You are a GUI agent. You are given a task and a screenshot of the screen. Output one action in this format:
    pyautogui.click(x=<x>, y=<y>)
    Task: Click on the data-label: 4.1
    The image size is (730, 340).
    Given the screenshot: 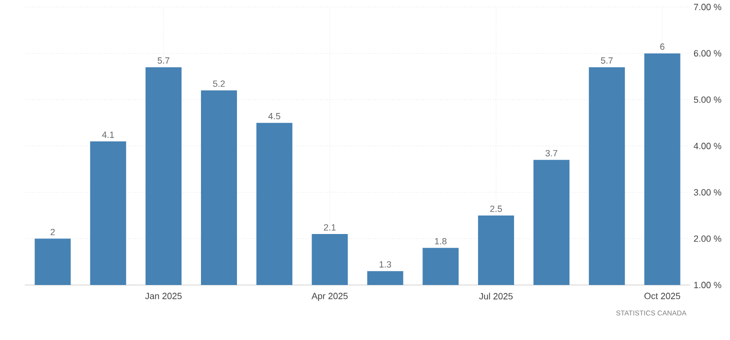 What is the action you would take?
    pyautogui.click(x=108, y=135)
    